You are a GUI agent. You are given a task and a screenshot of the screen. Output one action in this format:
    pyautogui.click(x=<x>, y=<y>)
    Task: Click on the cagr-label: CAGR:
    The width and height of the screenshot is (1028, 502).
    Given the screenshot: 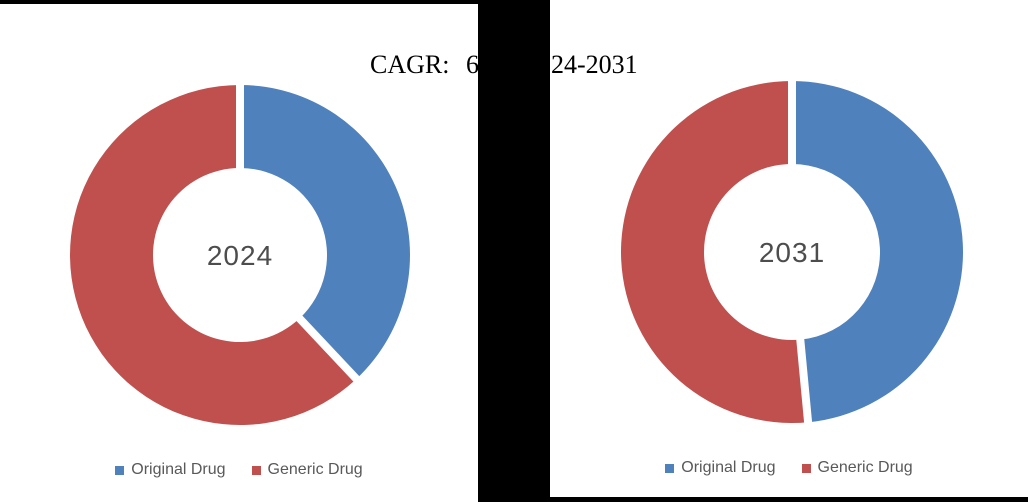 What is the action you would take?
    pyautogui.click(x=410, y=64)
    